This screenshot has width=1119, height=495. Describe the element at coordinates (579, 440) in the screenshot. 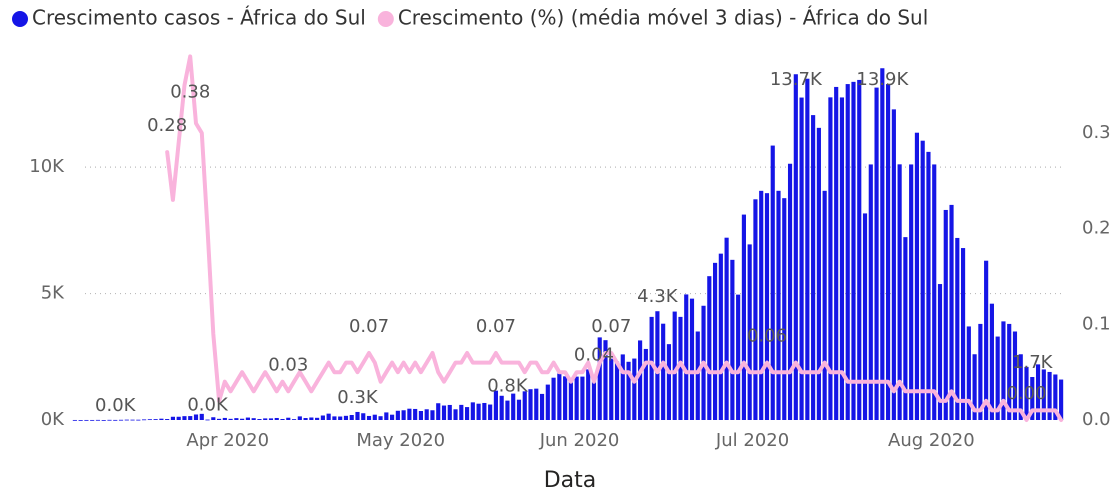

I see `x-tick-label: Jun 2020` at that location.